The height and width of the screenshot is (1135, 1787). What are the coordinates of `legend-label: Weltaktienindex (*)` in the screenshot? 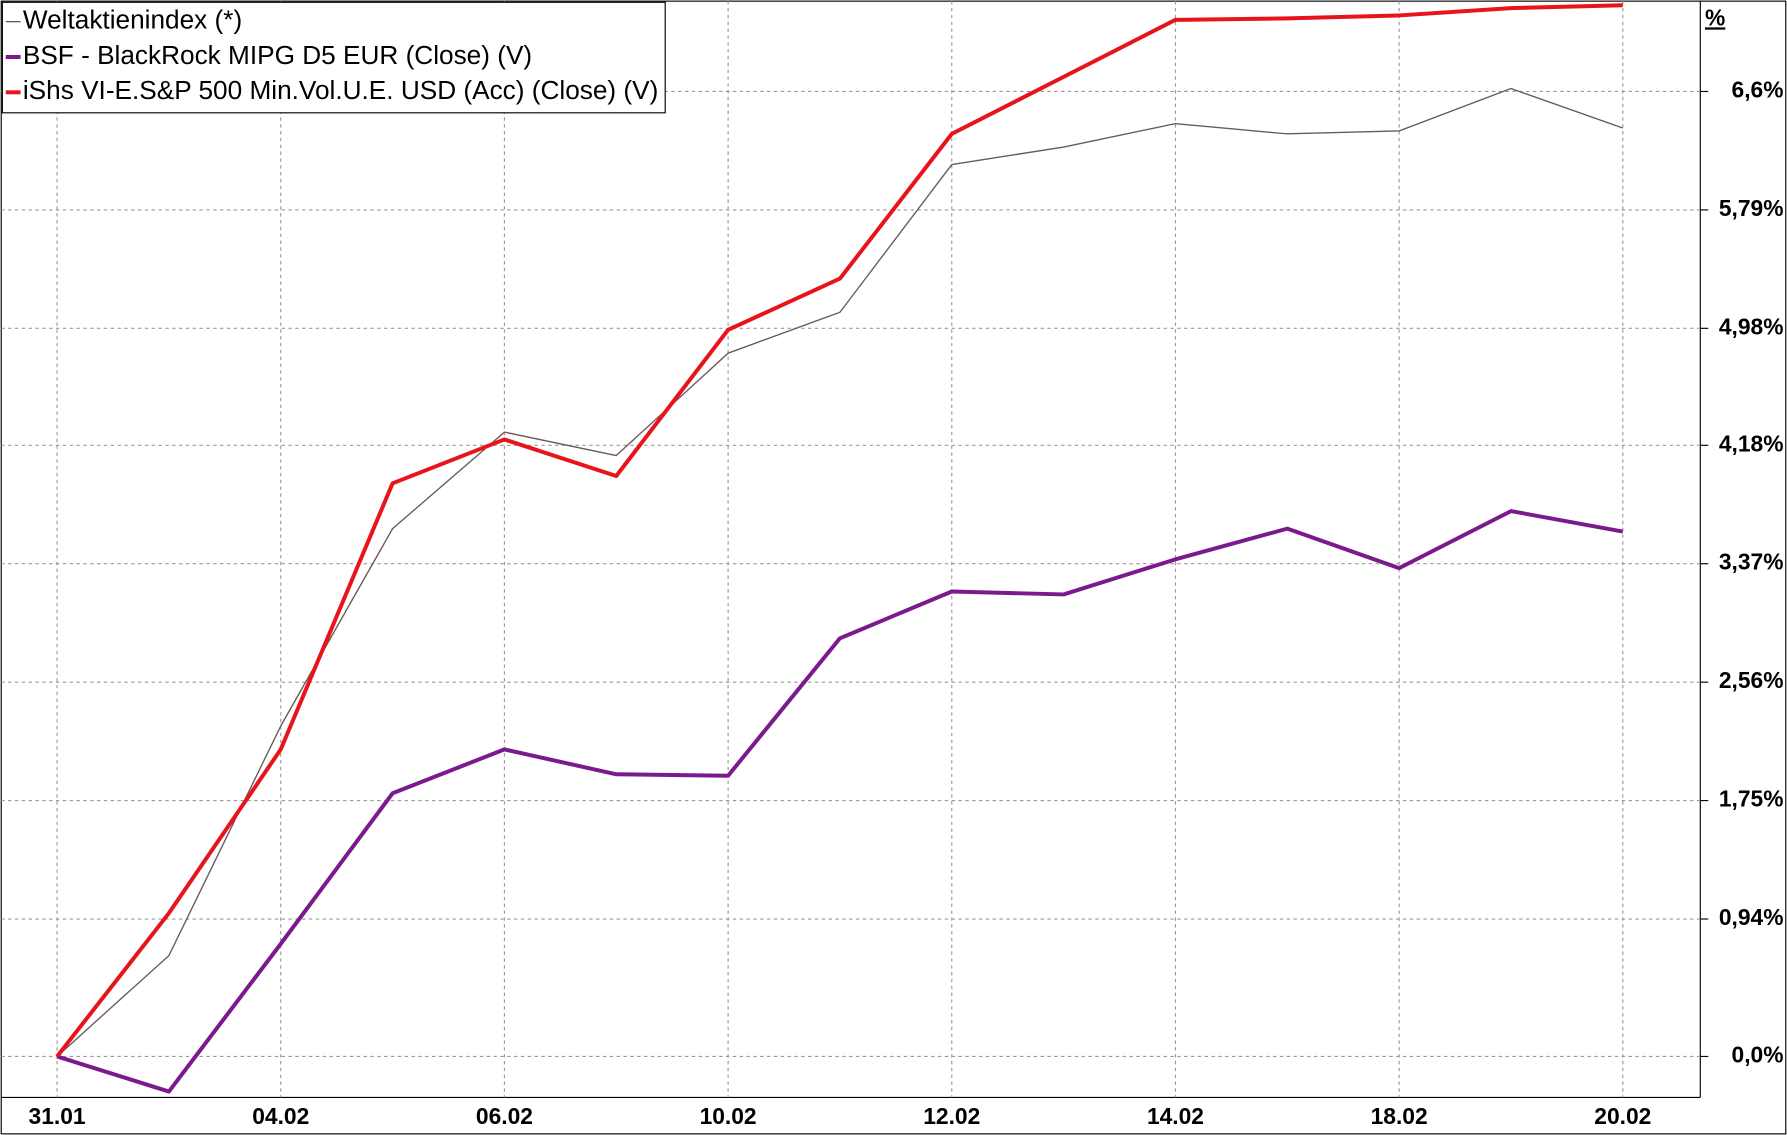 It's located at (132, 20).